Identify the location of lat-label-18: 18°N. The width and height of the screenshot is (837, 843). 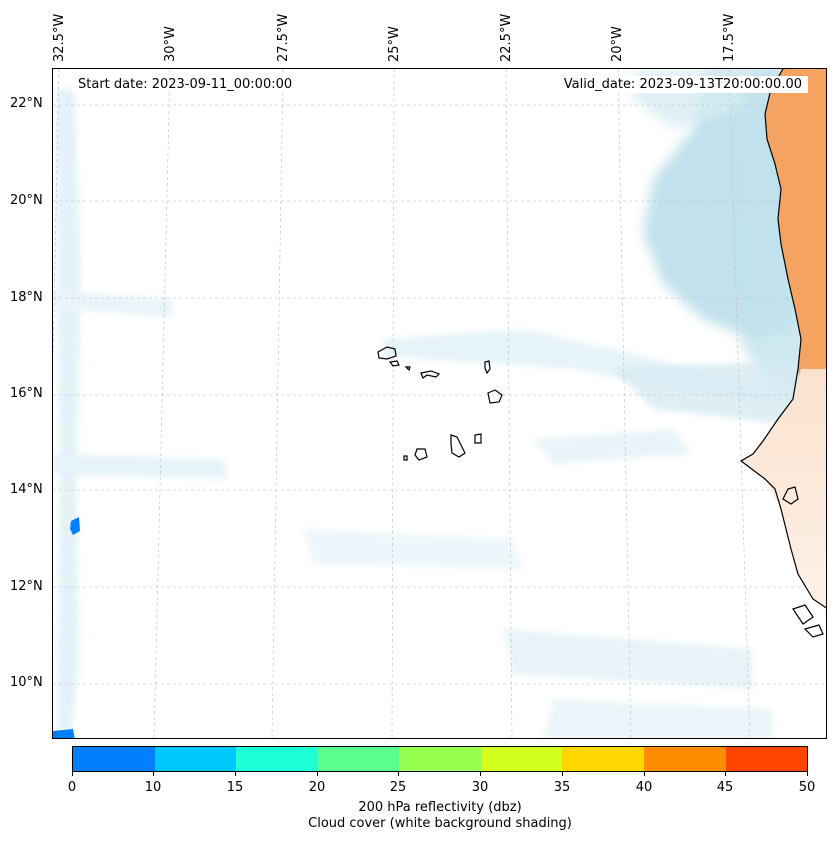
(26, 297).